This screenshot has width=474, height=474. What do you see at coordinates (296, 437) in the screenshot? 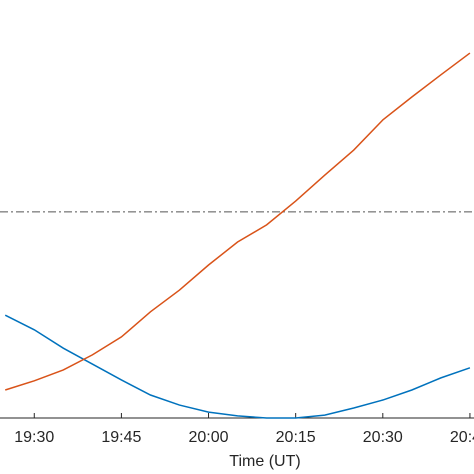
I see `x-tick-label: 20:15` at bounding box center [296, 437].